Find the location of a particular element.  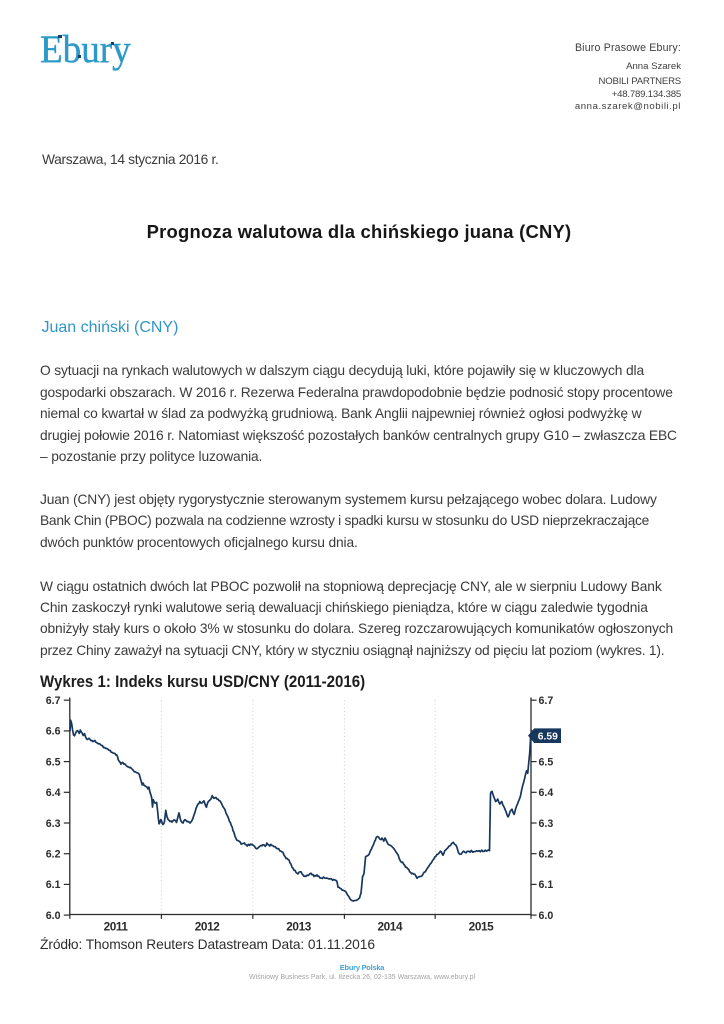

svg-text: 2013 is located at coordinates (298, 927).